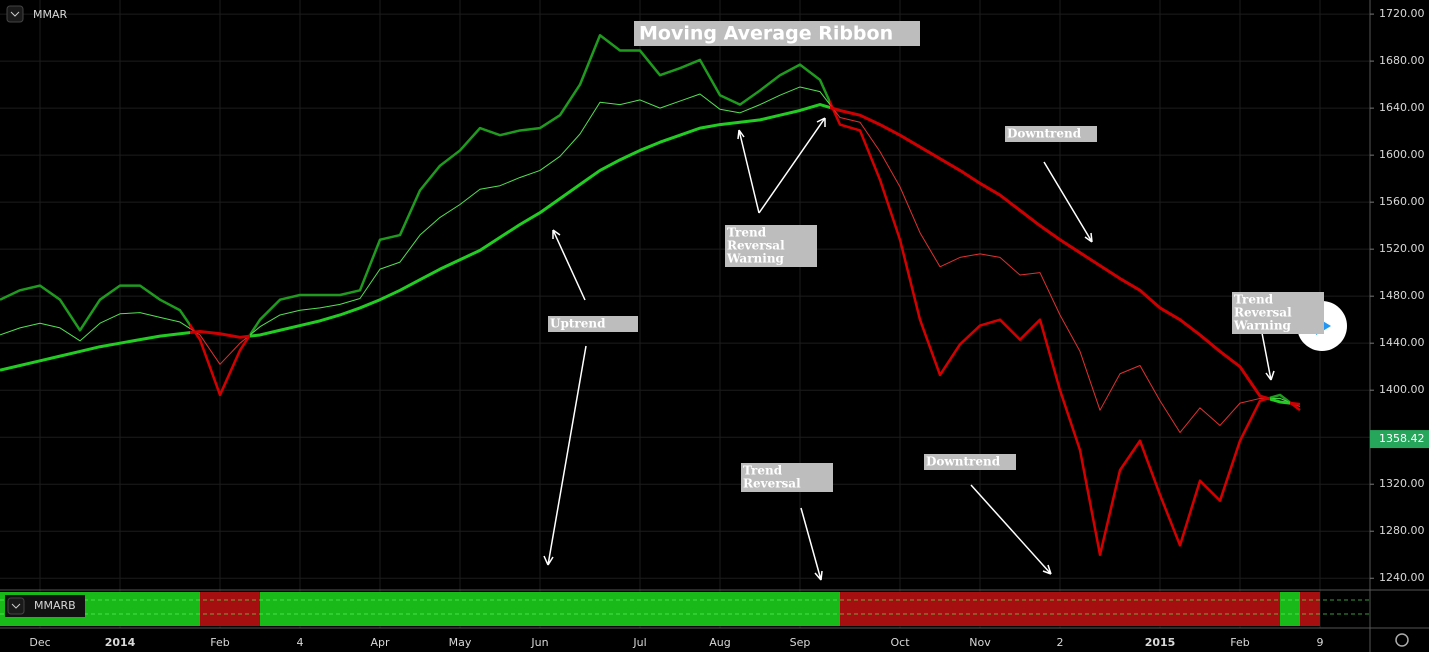 The image size is (1429, 652). I want to click on sub-label-bg, so click(45, 606).